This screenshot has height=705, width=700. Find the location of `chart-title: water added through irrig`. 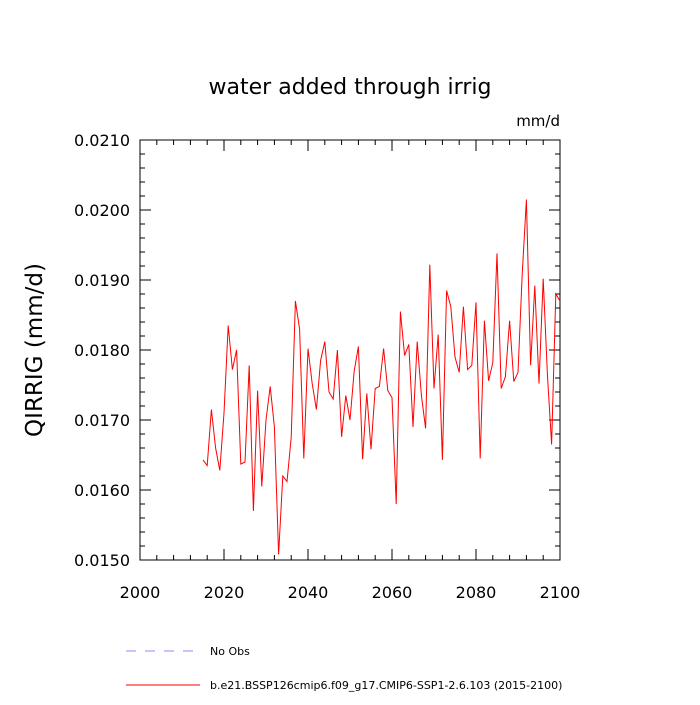

chart-title: water added through irrig is located at coordinates (350, 87).